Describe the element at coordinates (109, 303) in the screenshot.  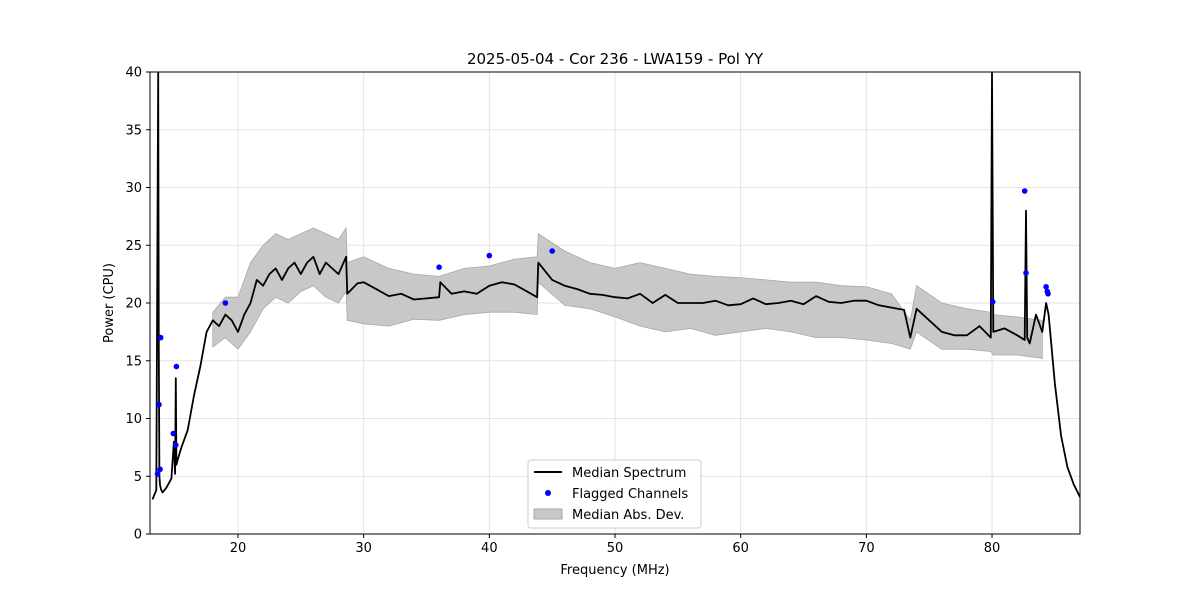
I see `y-axis-label: Power (CPU)` at that location.